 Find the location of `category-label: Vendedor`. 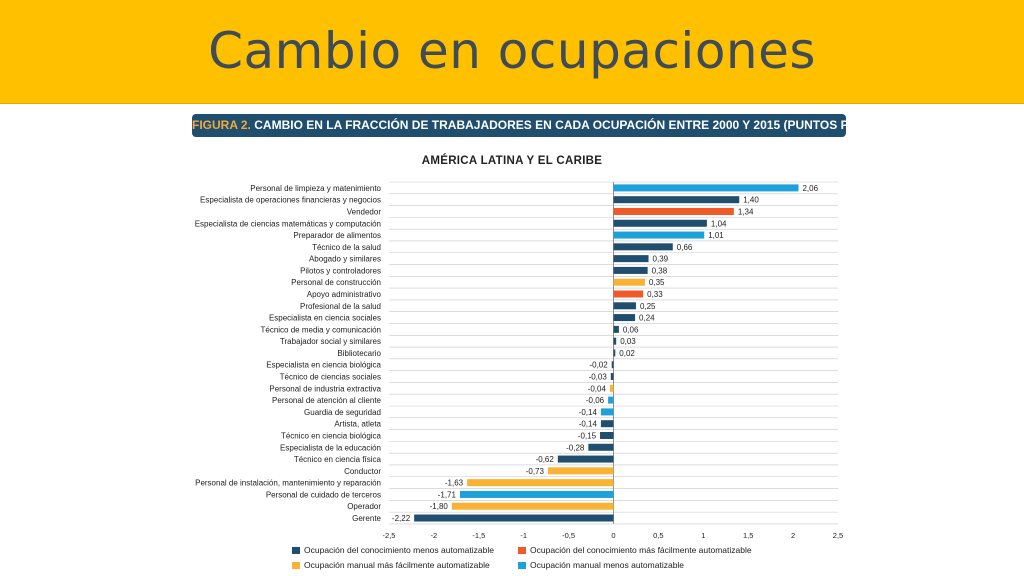

category-label: Vendedor is located at coordinates (364, 211).